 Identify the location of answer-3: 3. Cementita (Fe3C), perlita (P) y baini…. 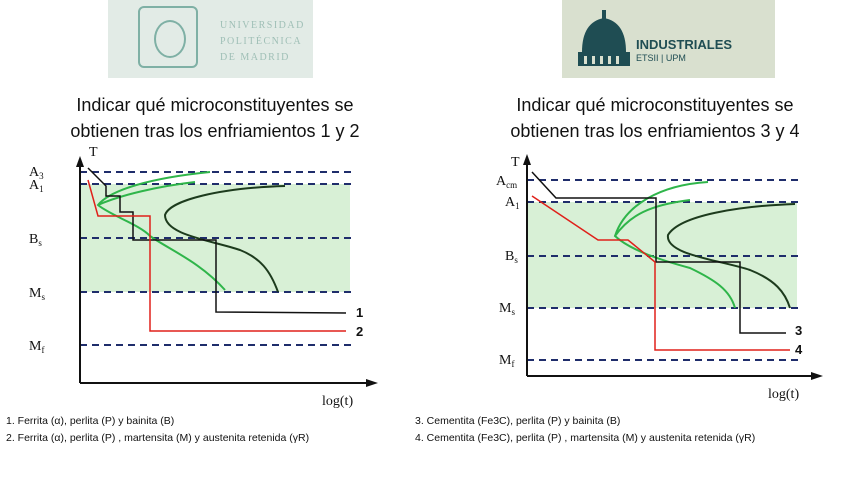
(518, 421).